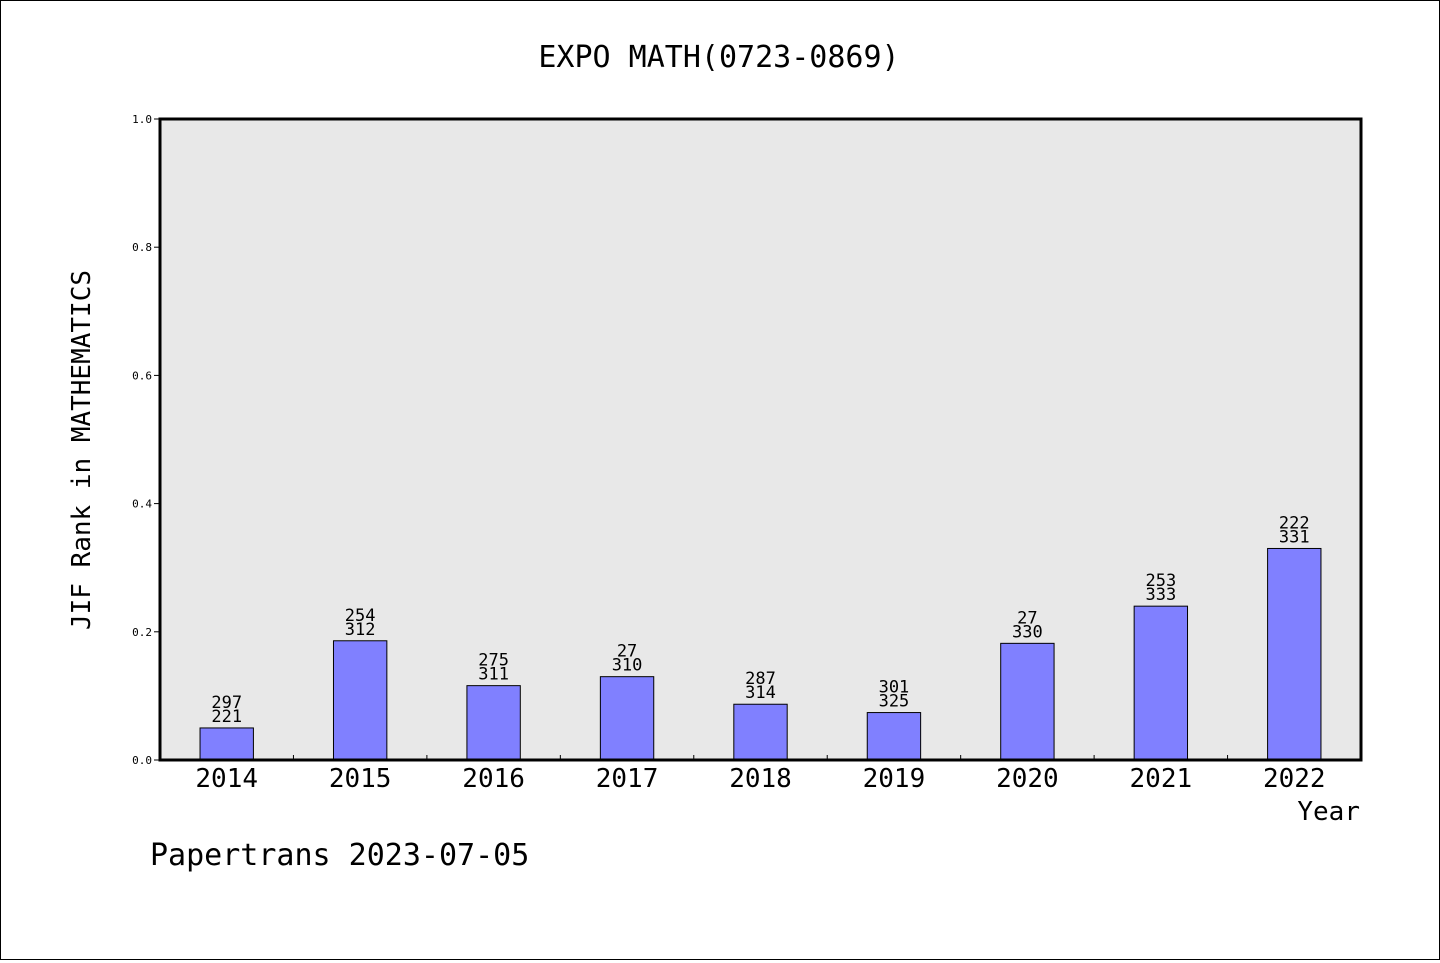 The height and width of the screenshot is (963, 1440). What do you see at coordinates (360, 779) in the screenshot?
I see `x-tick-label: 2015` at bounding box center [360, 779].